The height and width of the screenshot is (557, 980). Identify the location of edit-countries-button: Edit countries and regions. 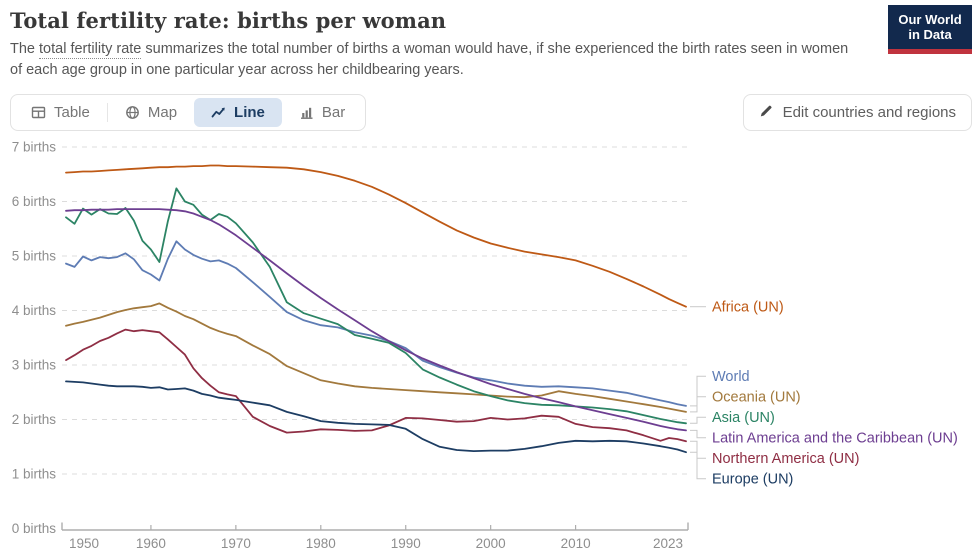
(857, 112).